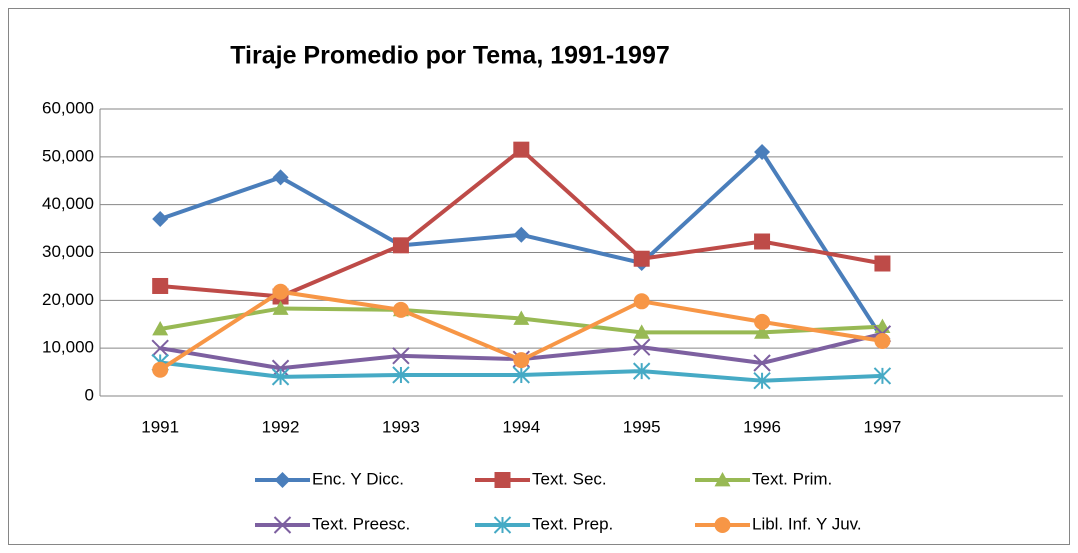 Image resolution: width=1078 pixels, height=553 pixels. What do you see at coordinates (401, 426) in the screenshot?
I see `x-tick-label: 1993` at bounding box center [401, 426].